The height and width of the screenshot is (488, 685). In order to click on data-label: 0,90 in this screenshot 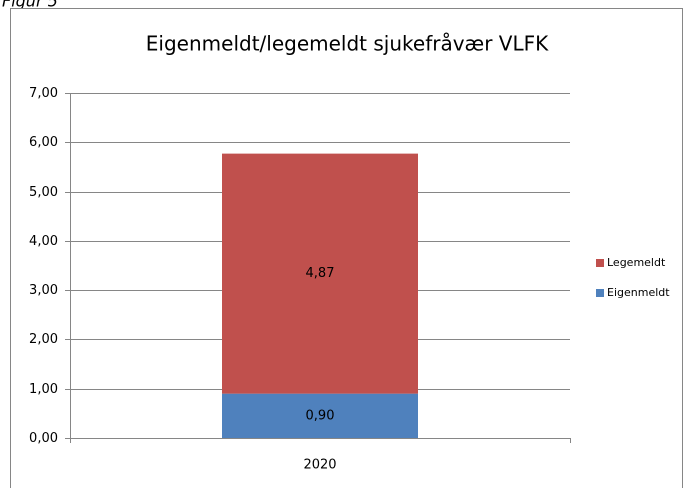, I will do `click(320, 415)`.